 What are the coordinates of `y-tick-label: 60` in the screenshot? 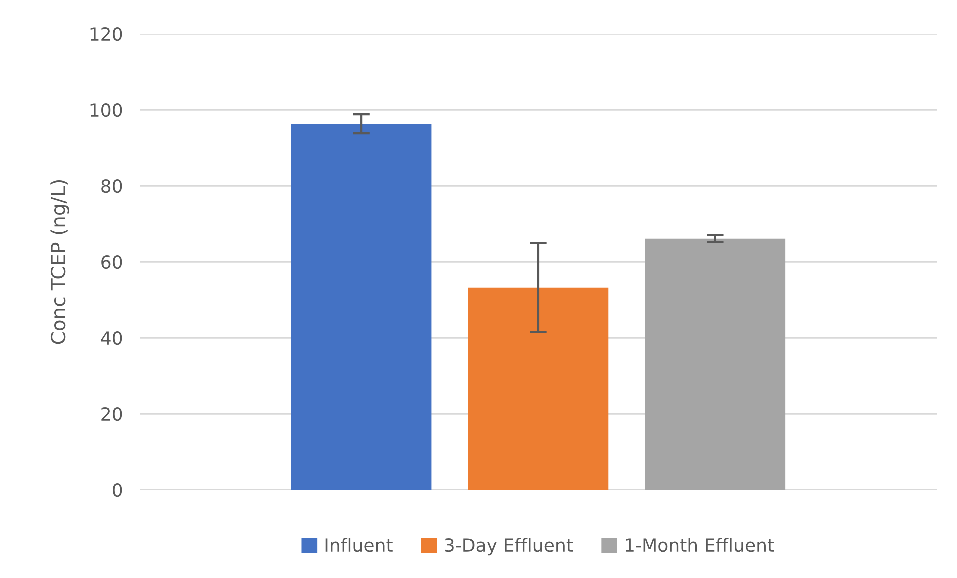 It's located at (112, 262).